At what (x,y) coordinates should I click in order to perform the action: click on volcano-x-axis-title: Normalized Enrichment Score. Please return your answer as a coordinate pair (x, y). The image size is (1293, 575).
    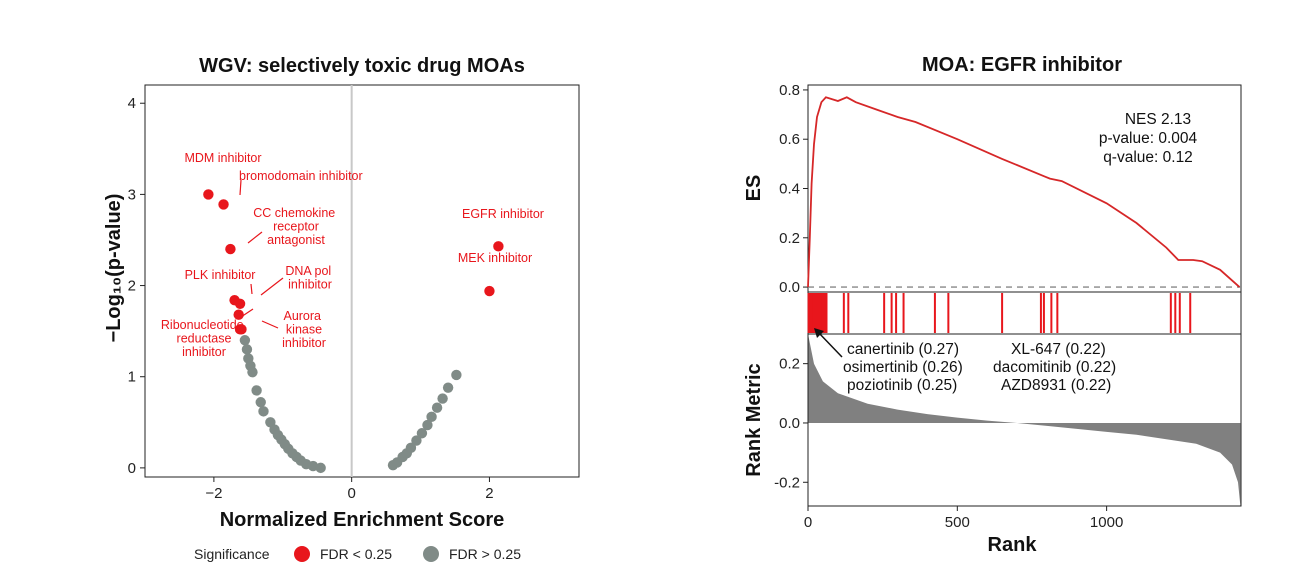
    Looking at the image, I should click on (362, 520).